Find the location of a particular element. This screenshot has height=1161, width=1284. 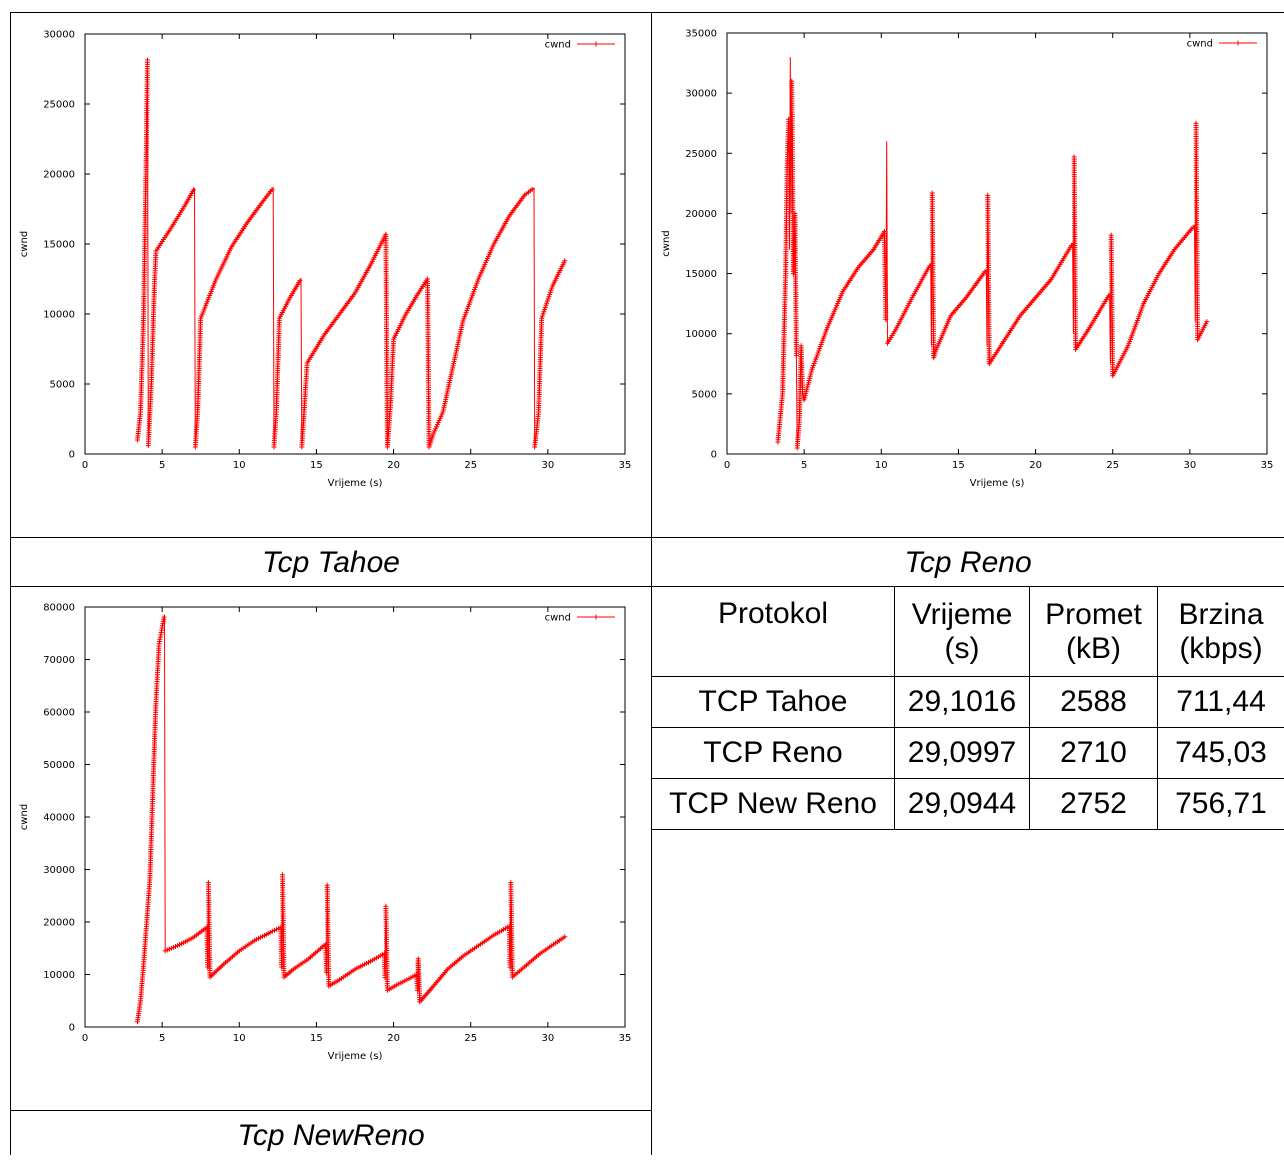

y-tick-label: 40000 is located at coordinates (59, 818).